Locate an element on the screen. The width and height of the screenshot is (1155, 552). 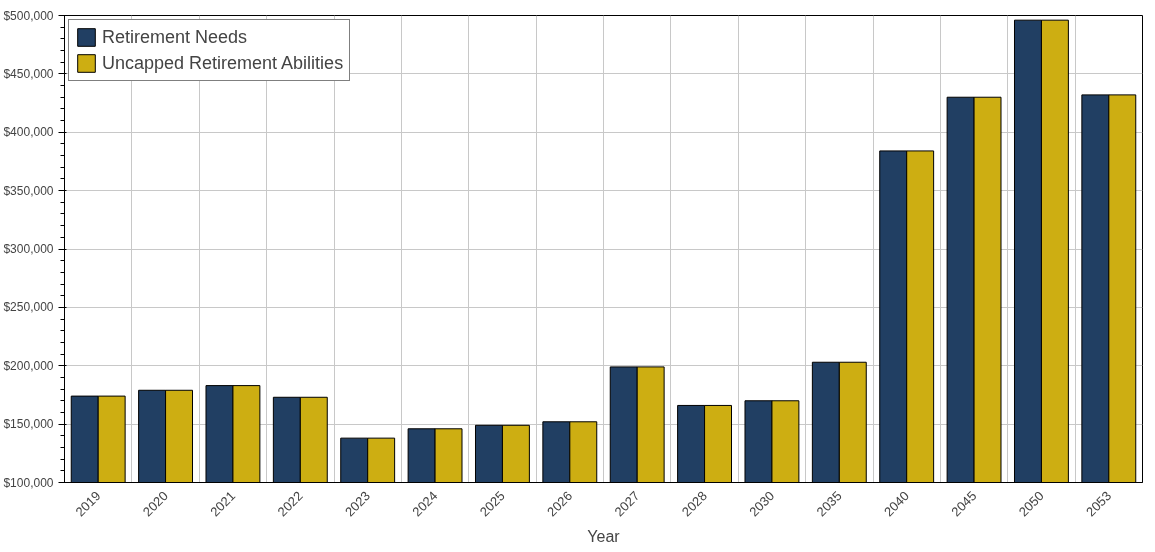
x-axis-title: Year is located at coordinates (604, 537).